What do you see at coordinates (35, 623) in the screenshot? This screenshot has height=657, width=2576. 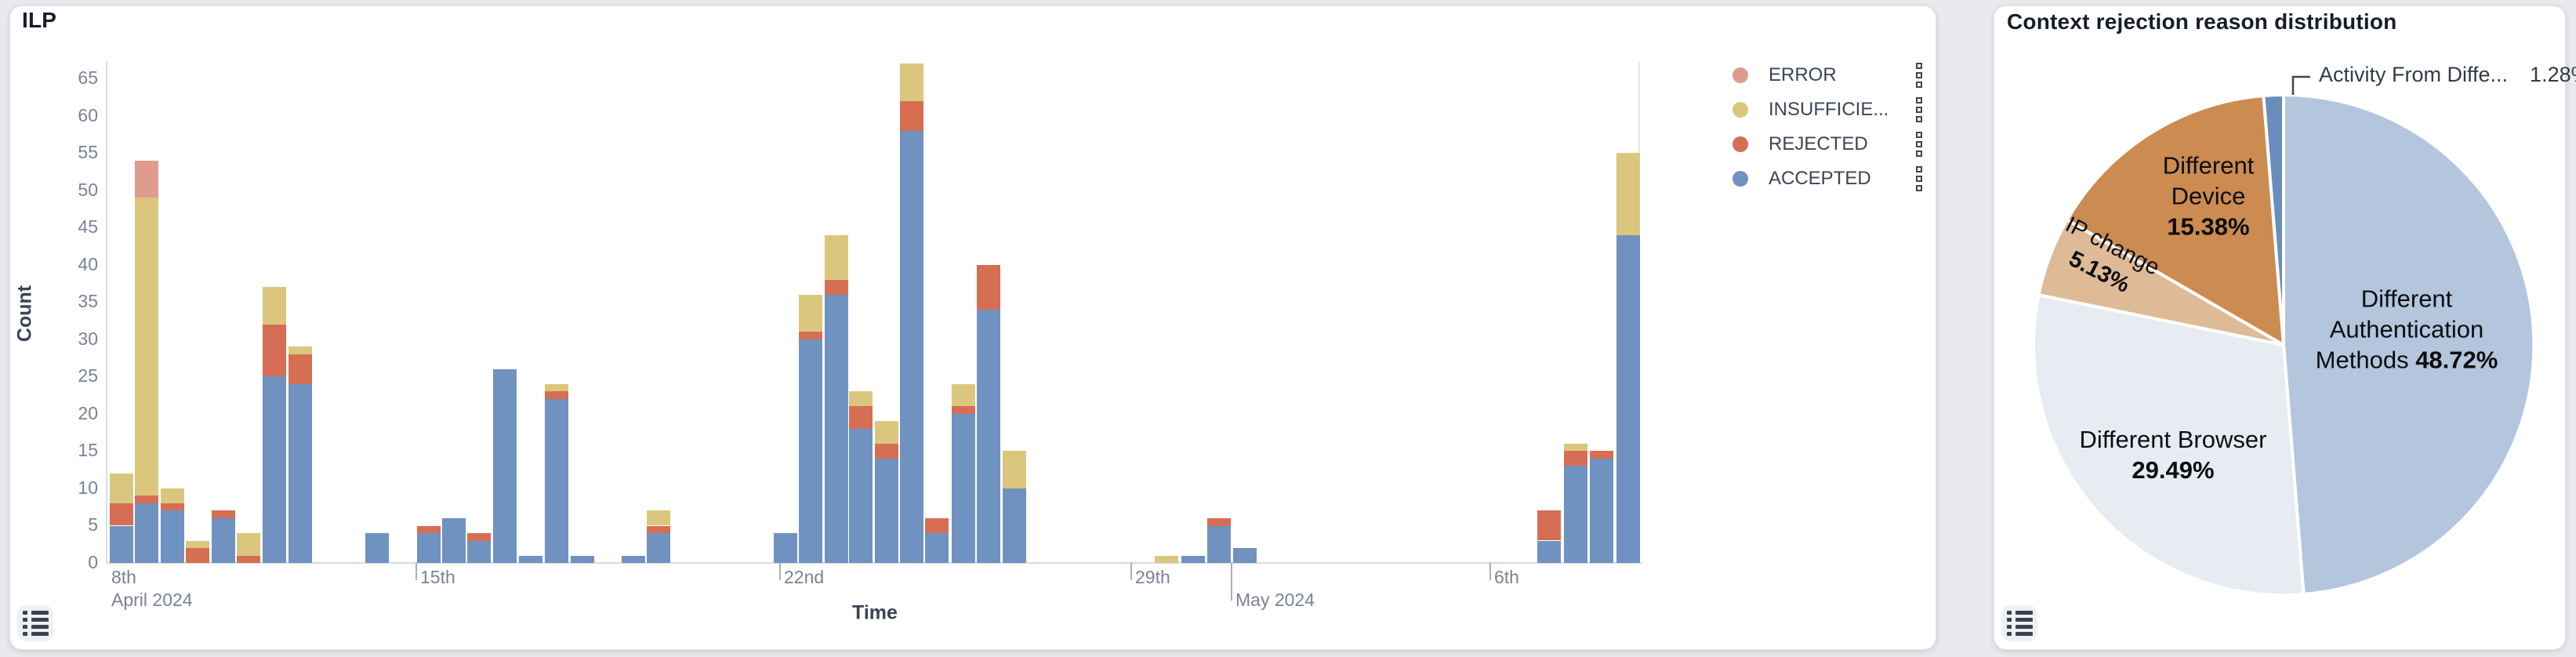 I see `ilp-legend-list-button` at bounding box center [35, 623].